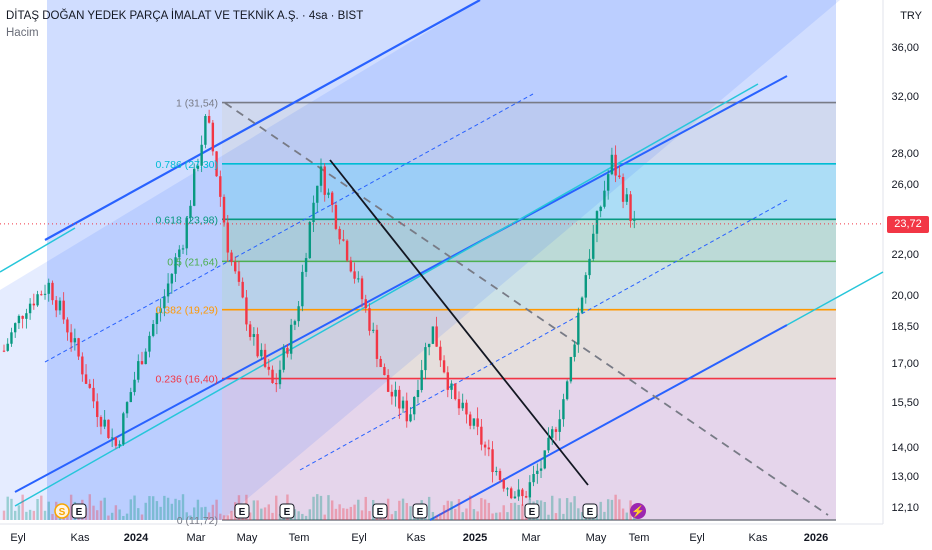  I want to click on price-tick-label: 13,00, so click(905, 477).